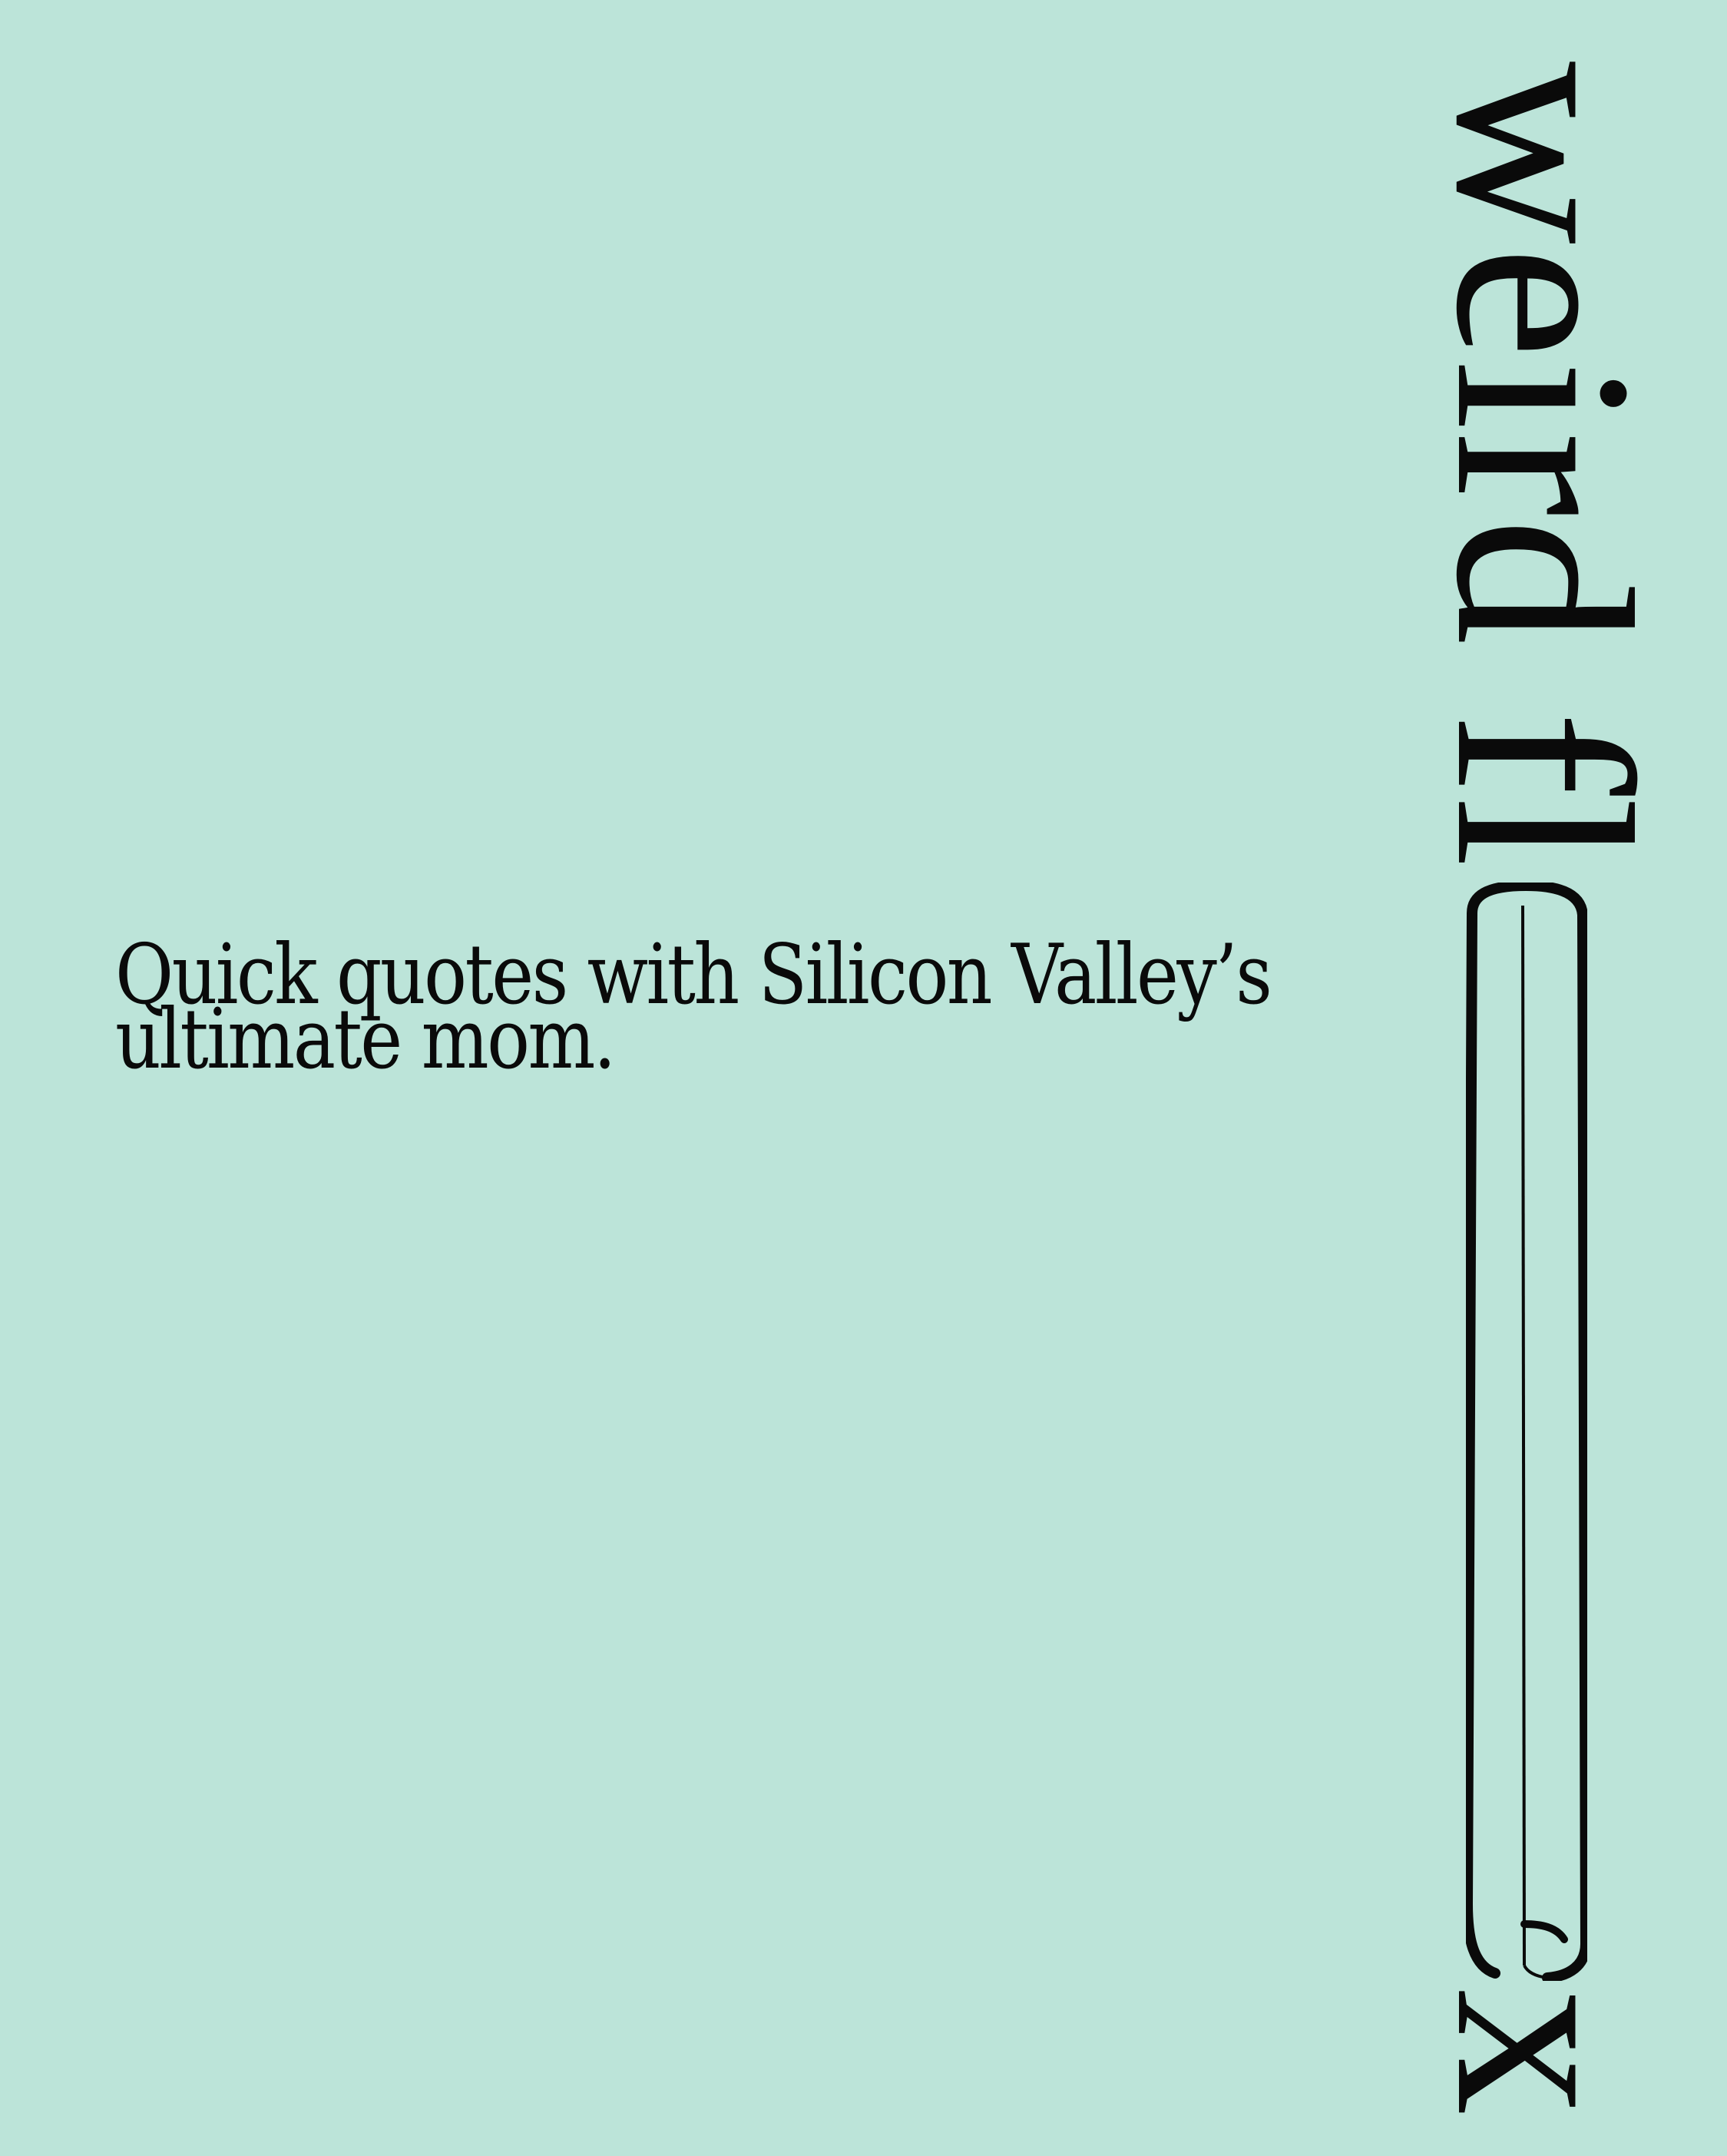  I want to click on stretched-e-glyph, so click(1527, 1432).